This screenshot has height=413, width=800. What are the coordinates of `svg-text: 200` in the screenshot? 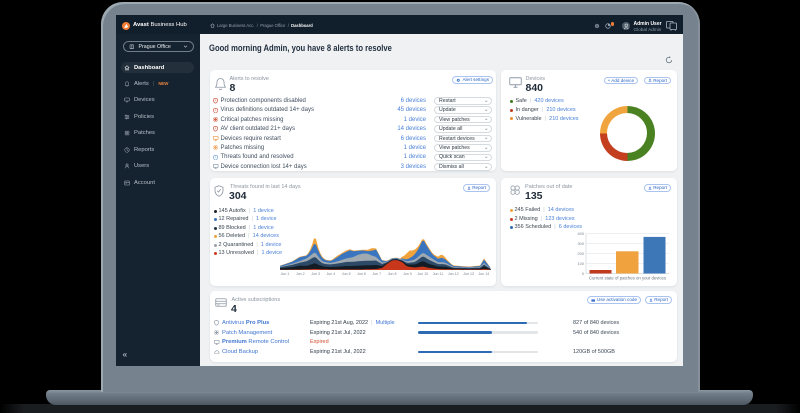 It's located at (581, 253).